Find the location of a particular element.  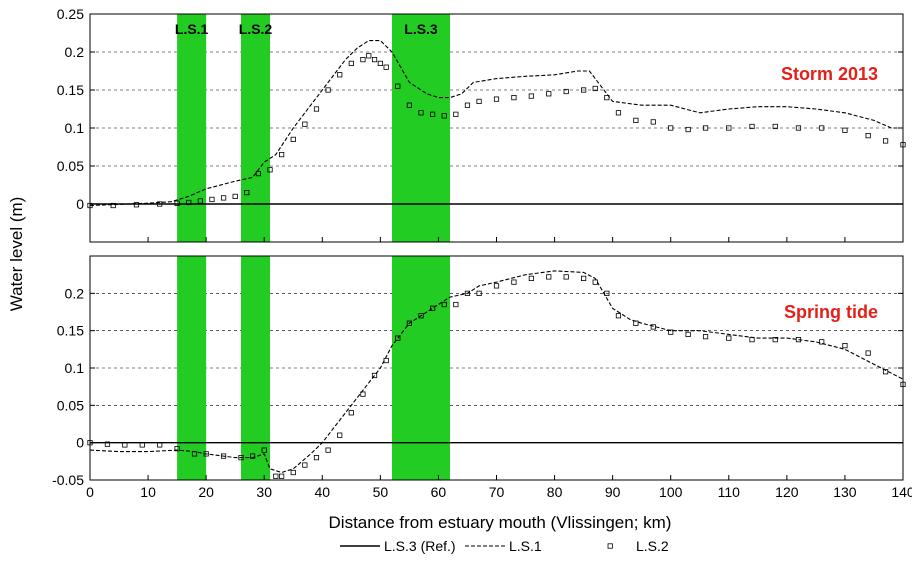

x-tick-label: 50 is located at coordinates (381, 492).